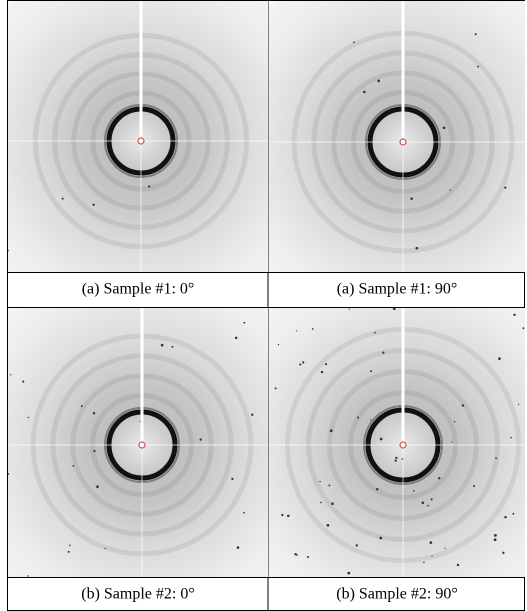  Describe the element at coordinates (138, 594) in the screenshot. I see `caption: (b) Sample #2: 0°` at that location.